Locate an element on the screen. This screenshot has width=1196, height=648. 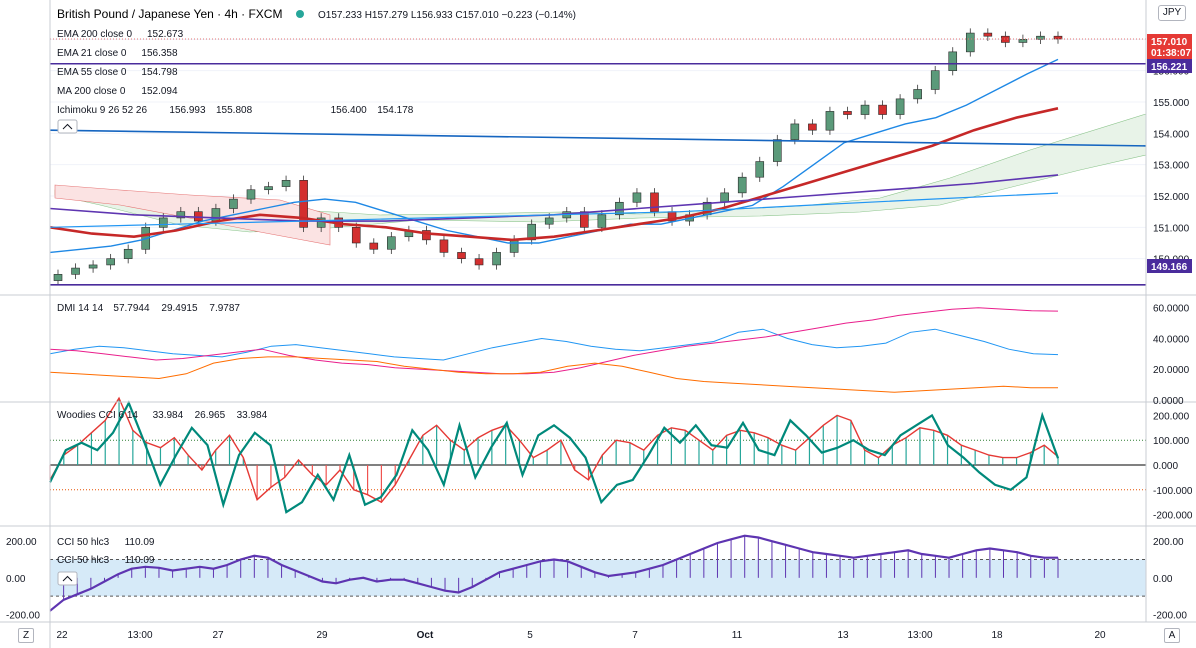
time-tick-label: 13 is located at coordinates (843, 635).